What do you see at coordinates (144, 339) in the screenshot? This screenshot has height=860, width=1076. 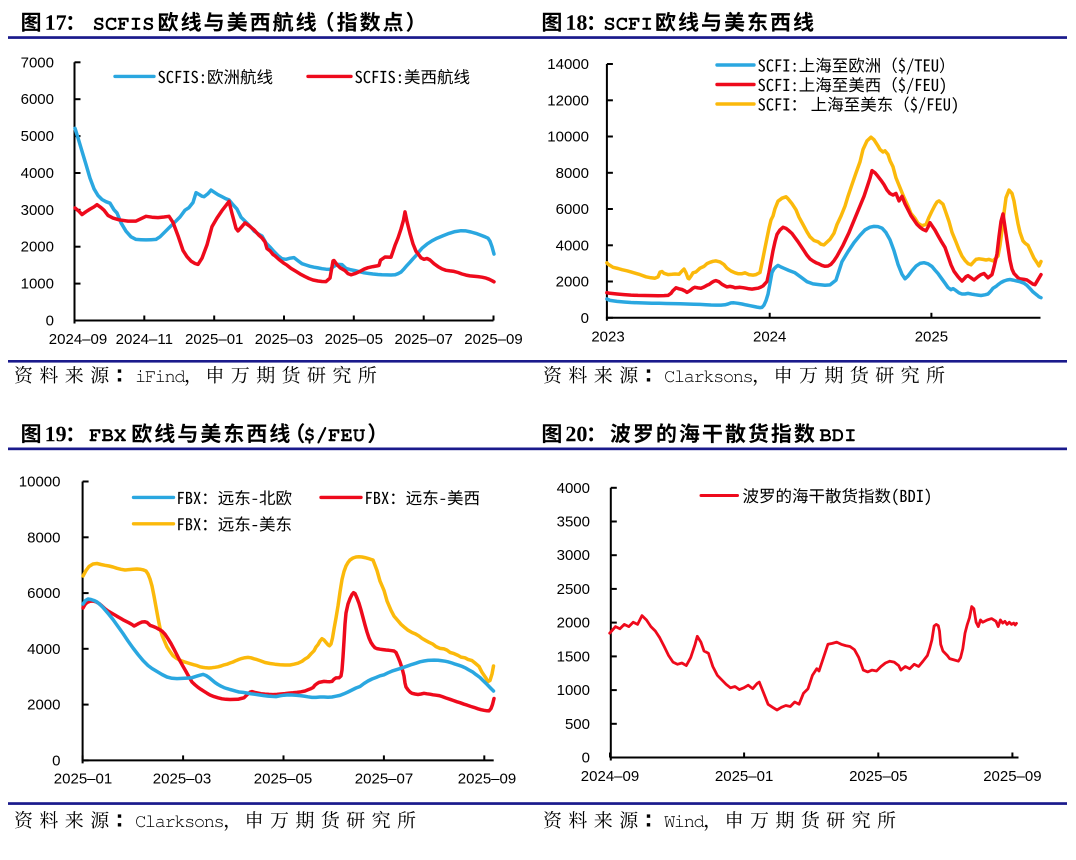 I see `svg-text: 2024–11` at bounding box center [144, 339].